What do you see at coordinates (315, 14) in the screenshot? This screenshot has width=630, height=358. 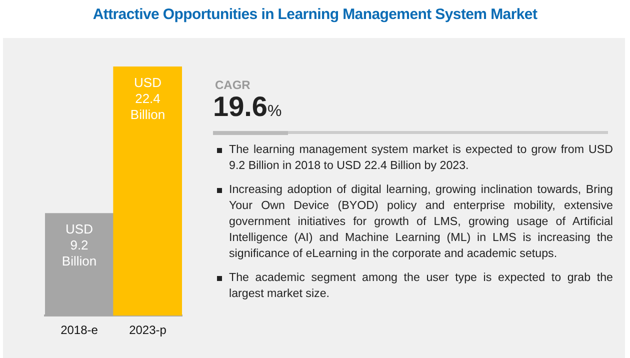 I see `text: Attractive Opportunities in Learning Management System Market` at bounding box center [315, 14].